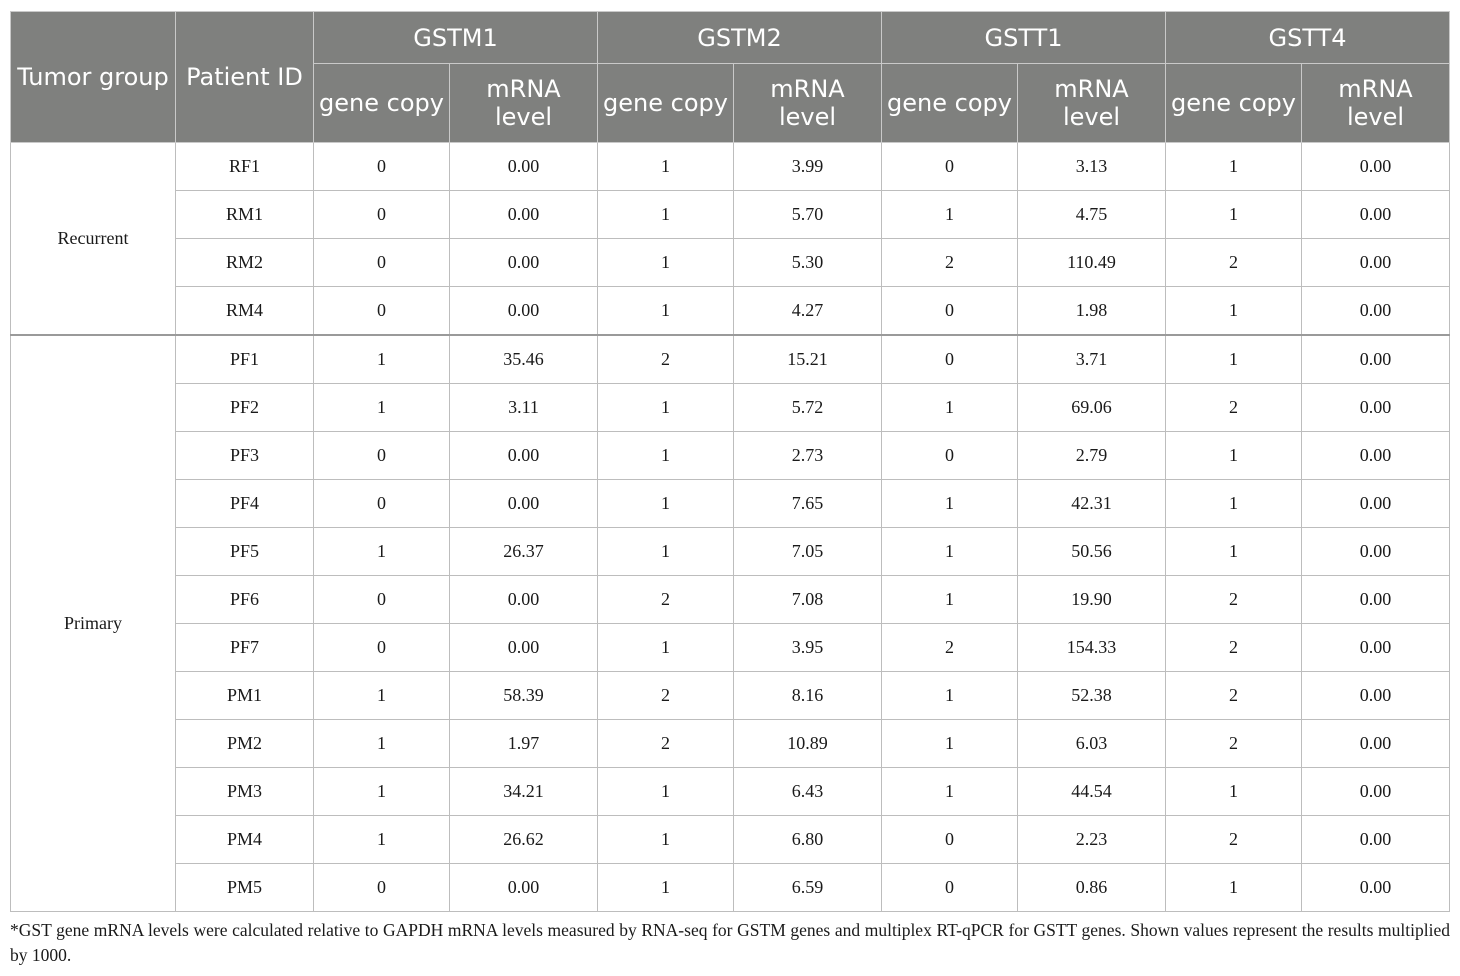 Image resolution: width=1460 pixels, height=976 pixels. Describe the element at coordinates (730, 695) in the screenshot. I see `table-row: PM1 1 58.39 2 8.16 1 52.38 2 0.00` at that location.